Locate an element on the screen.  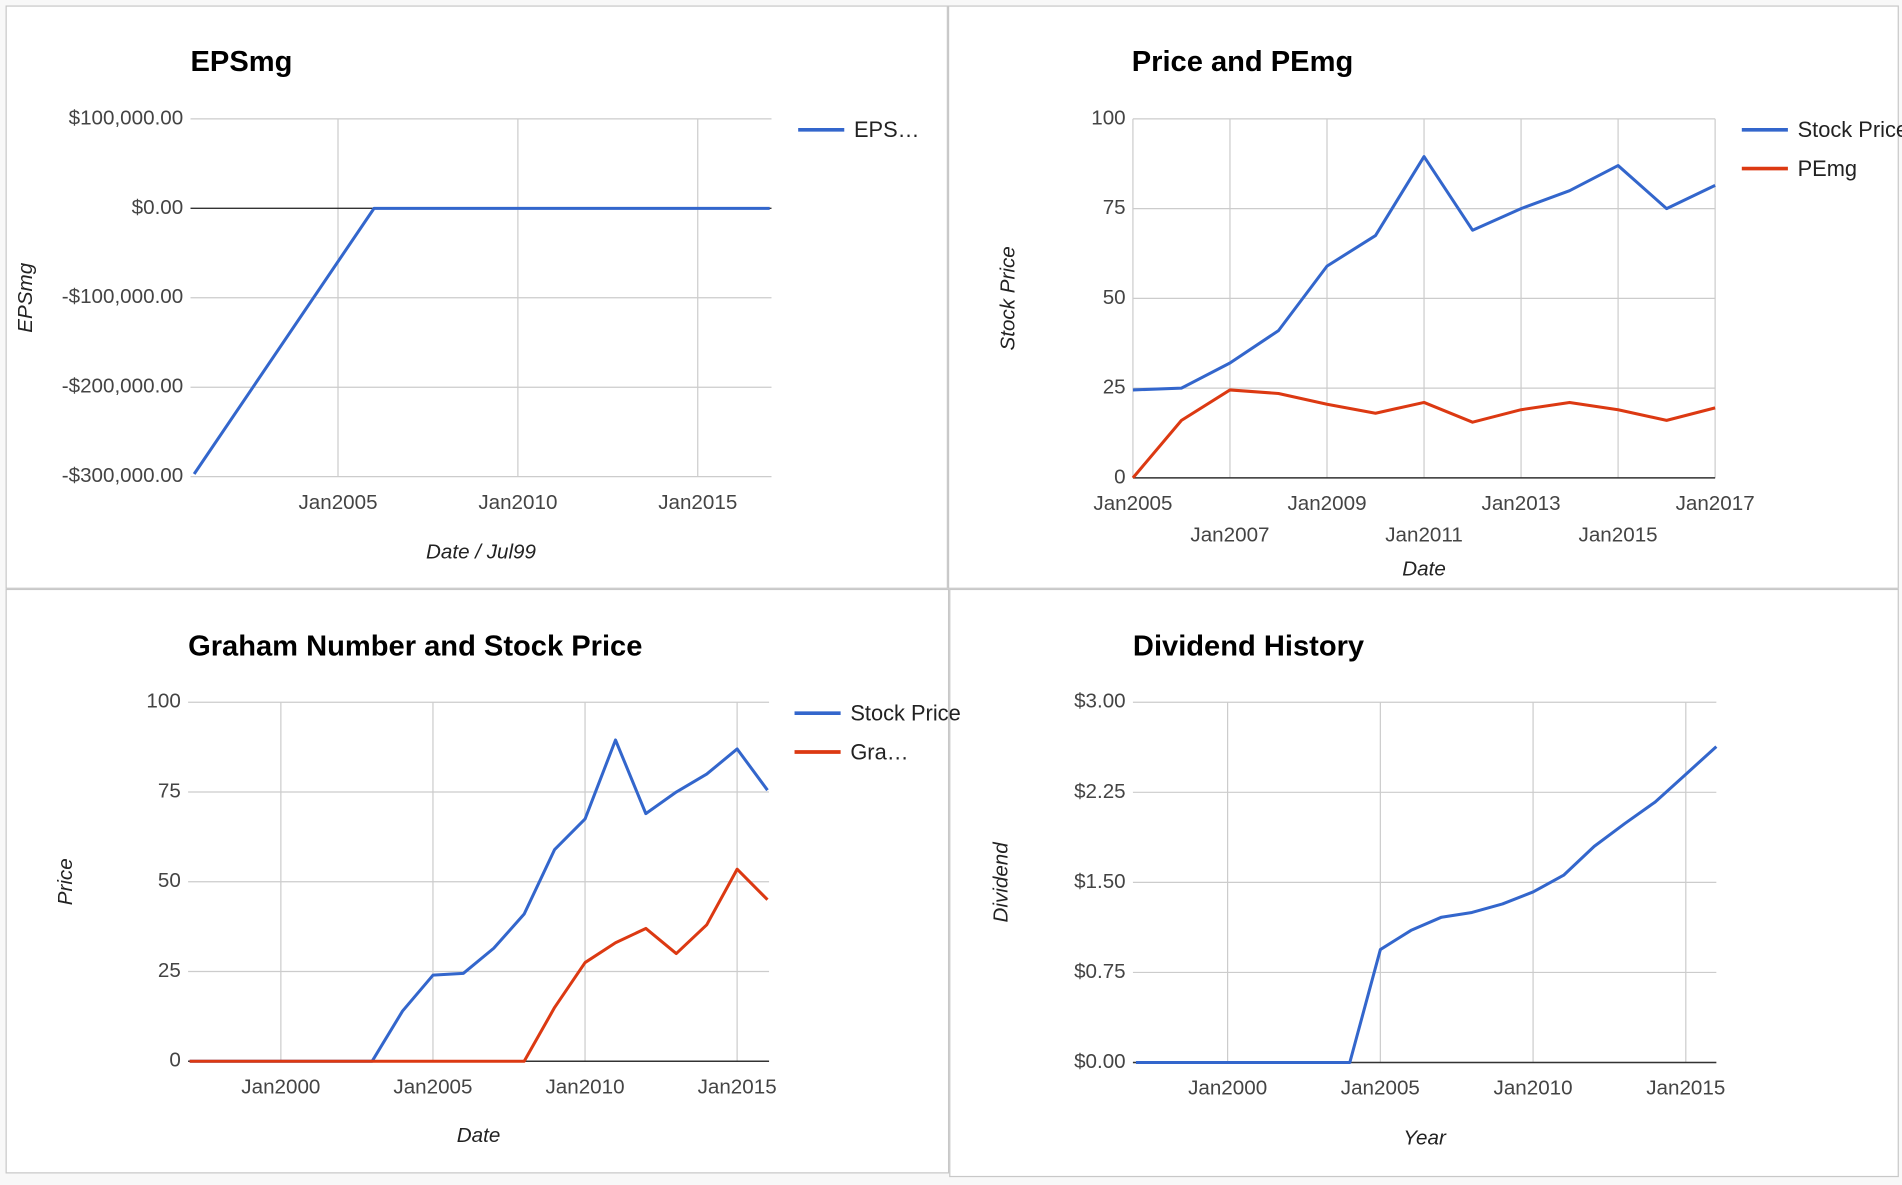
chart-title: Dividend History is located at coordinates (1249, 646).